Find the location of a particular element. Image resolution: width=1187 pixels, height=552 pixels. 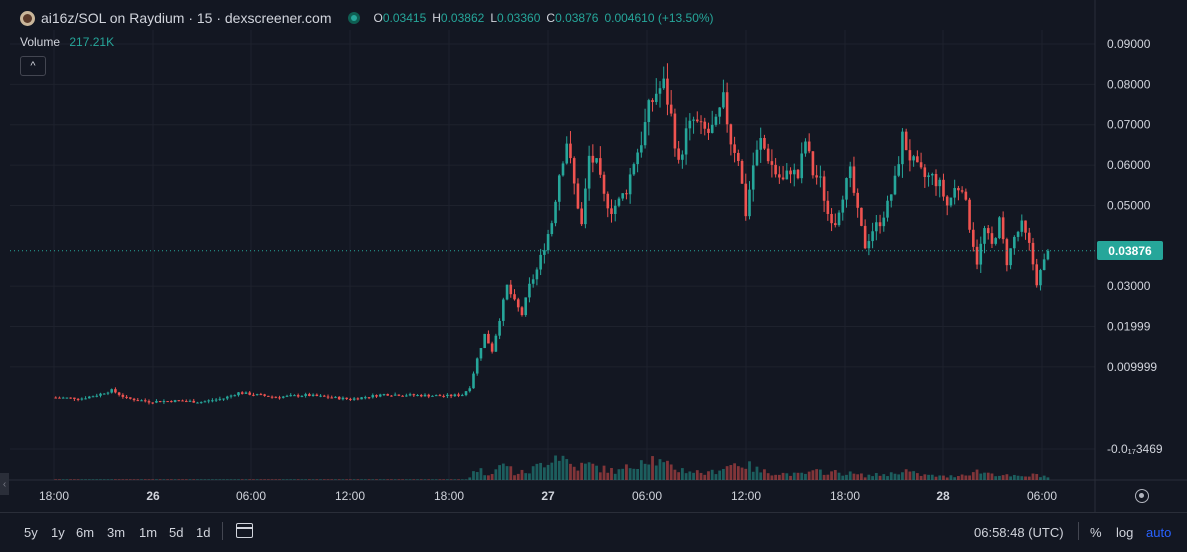

time-tick-label: 18:00 is located at coordinates (845, 496).